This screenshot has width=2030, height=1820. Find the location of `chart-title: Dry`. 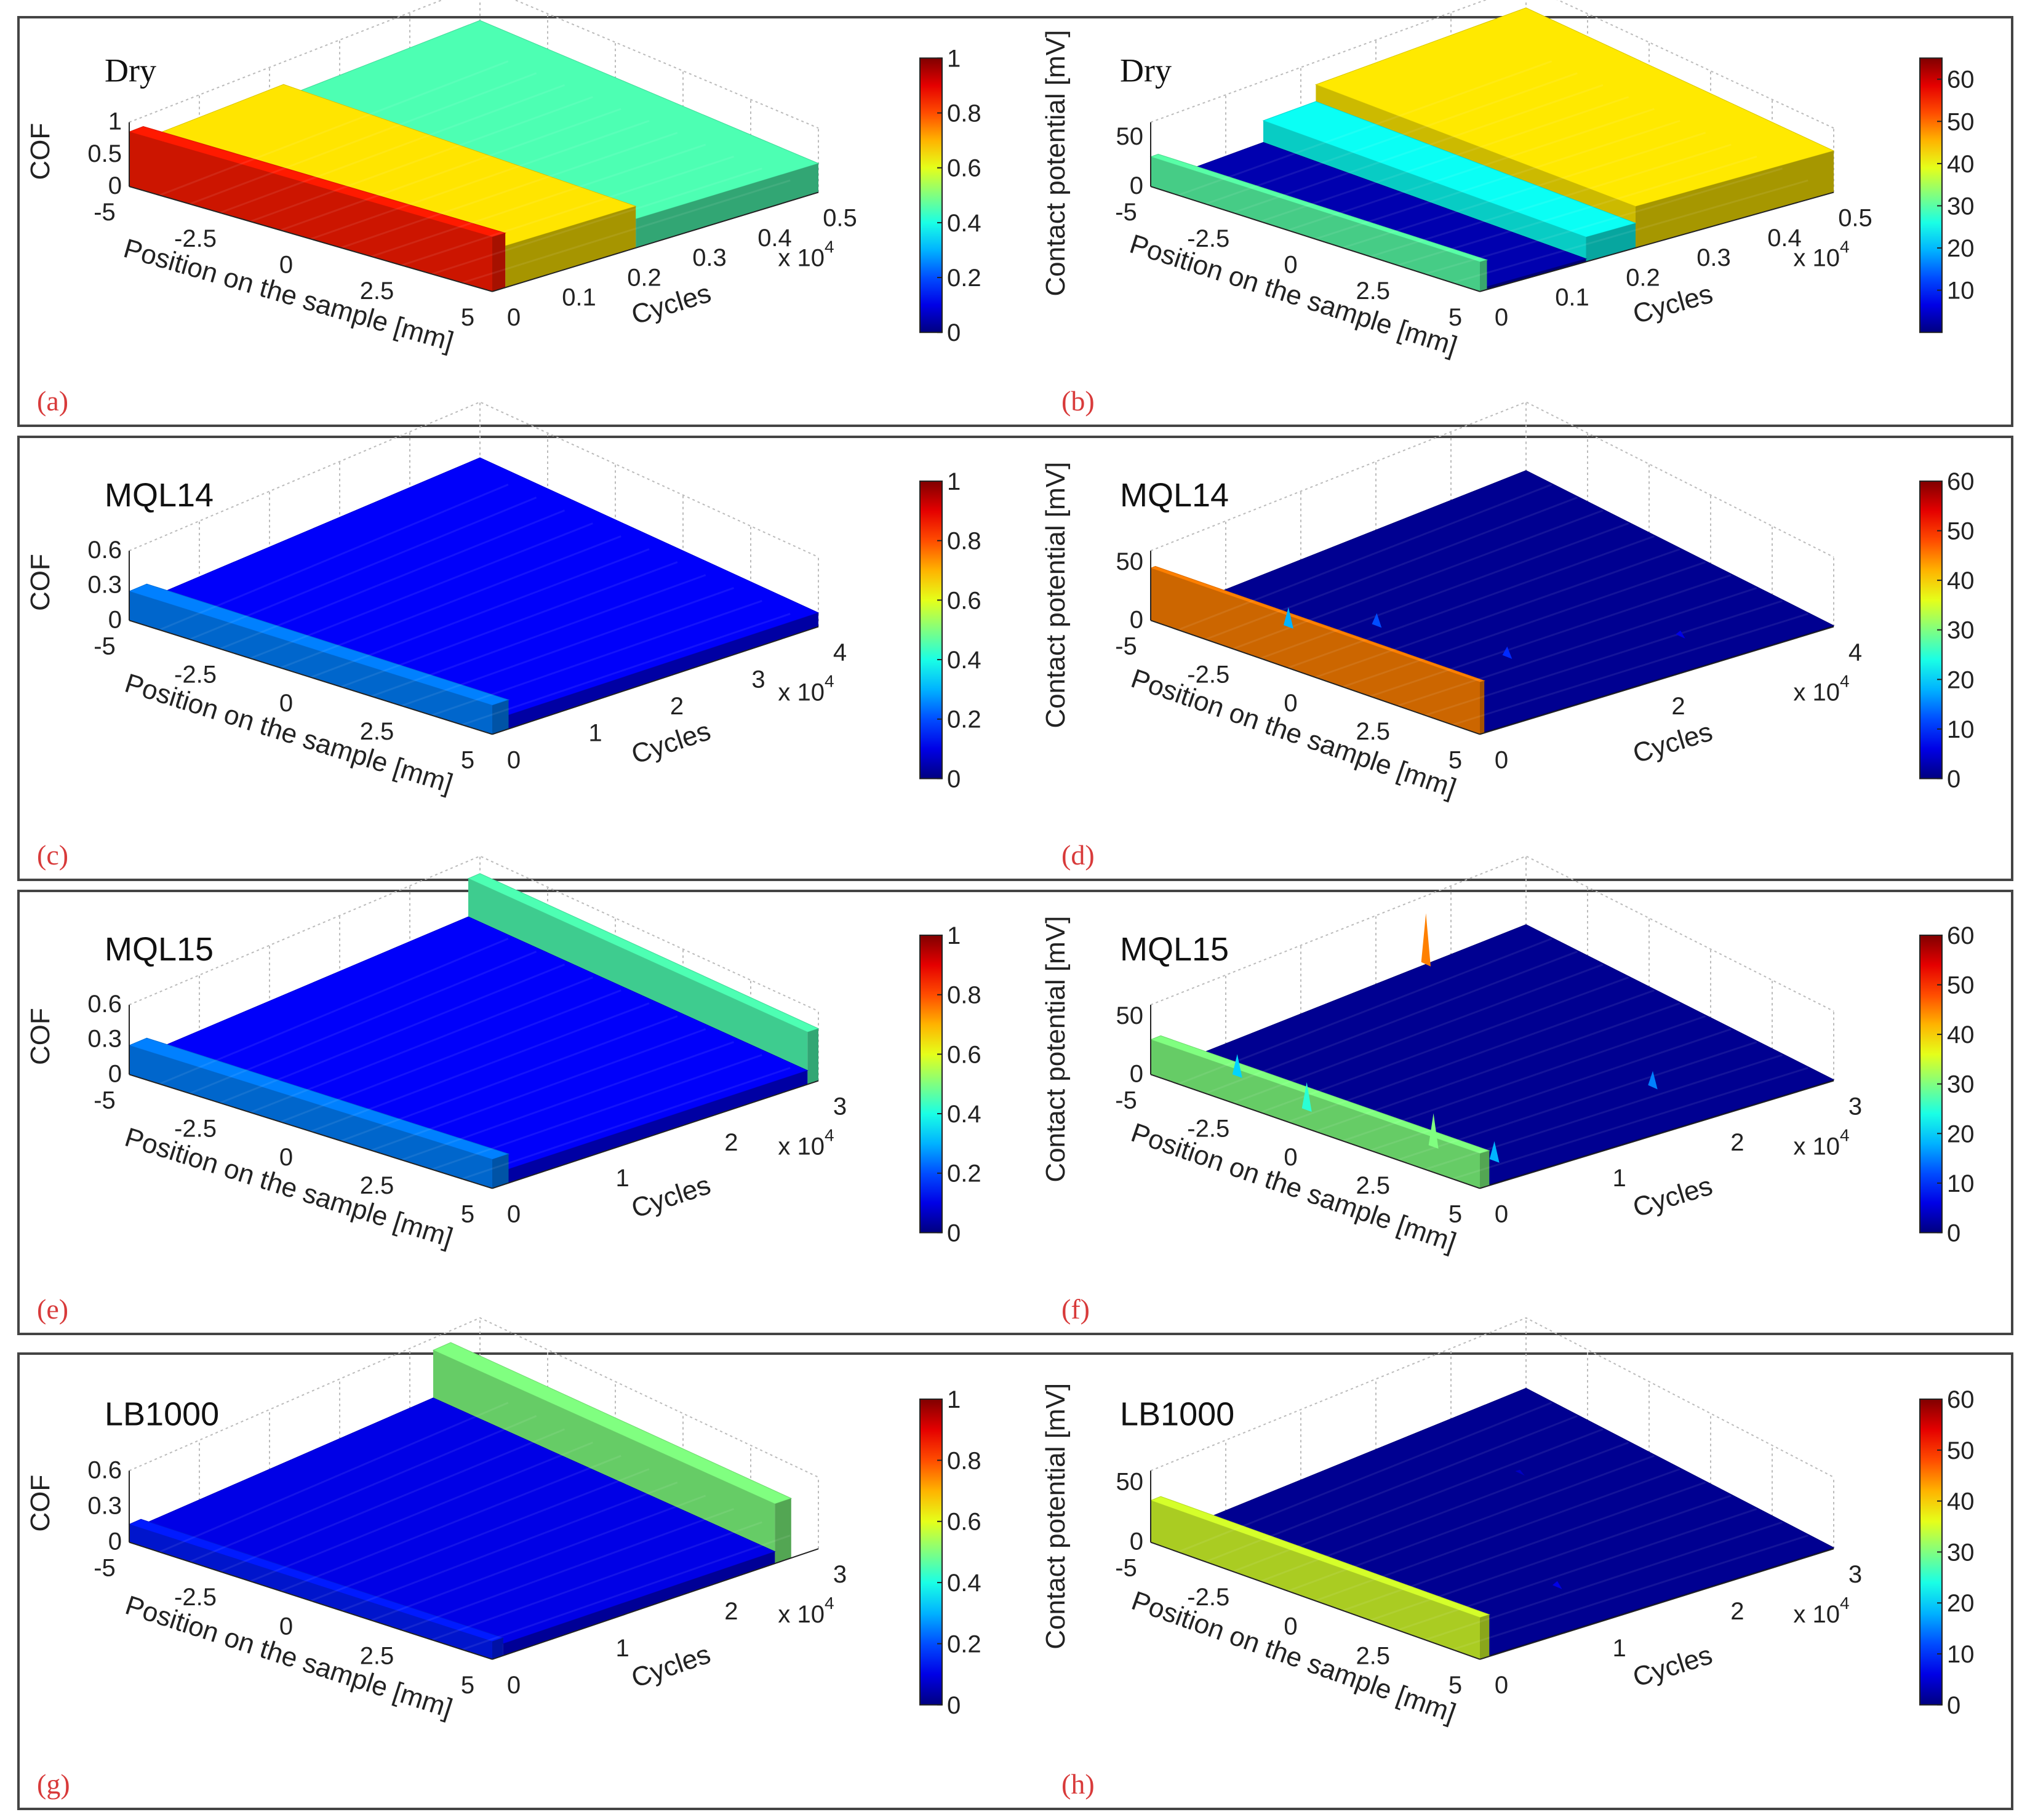

chart-title: Dry is located at coordinates (131, 70).